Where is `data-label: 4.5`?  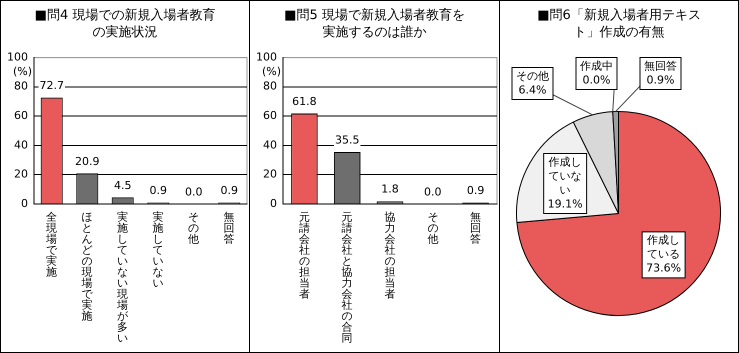
data-label: 4.5 is located at coordinates (123, 185).